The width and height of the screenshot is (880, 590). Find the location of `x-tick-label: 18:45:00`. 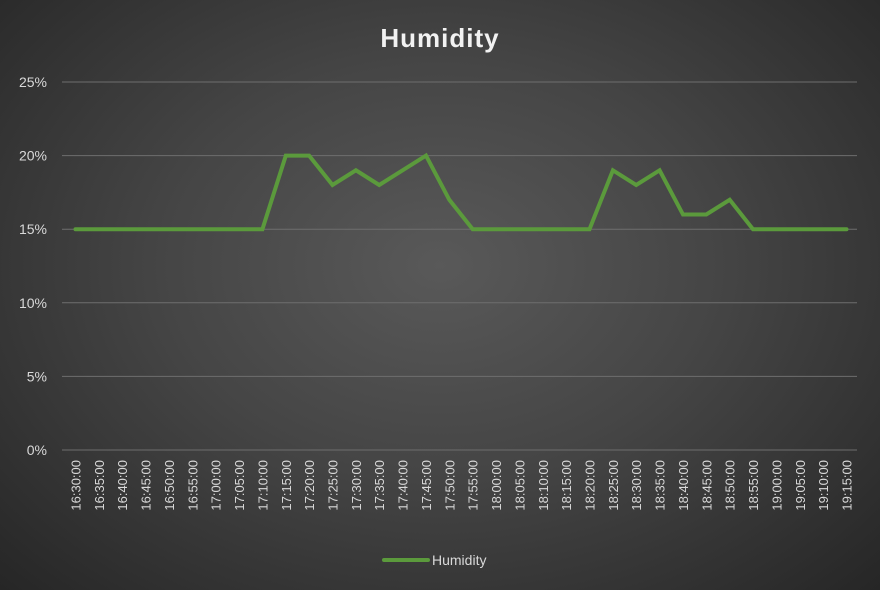

x-tick-label: 18:45:00 is located at coordinates (706, 485).